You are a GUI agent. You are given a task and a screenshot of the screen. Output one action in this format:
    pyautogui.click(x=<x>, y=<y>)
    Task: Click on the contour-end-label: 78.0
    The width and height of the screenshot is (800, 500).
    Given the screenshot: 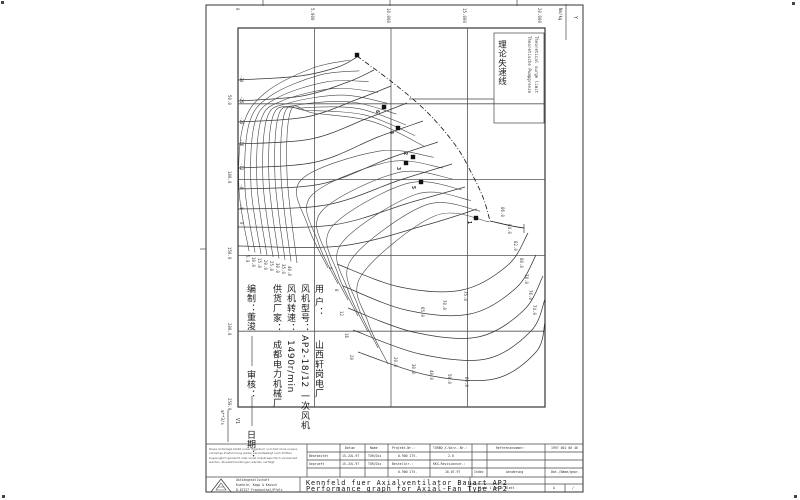 What is the action you would take?
    pyautogui.click(x=526, y=279)
    